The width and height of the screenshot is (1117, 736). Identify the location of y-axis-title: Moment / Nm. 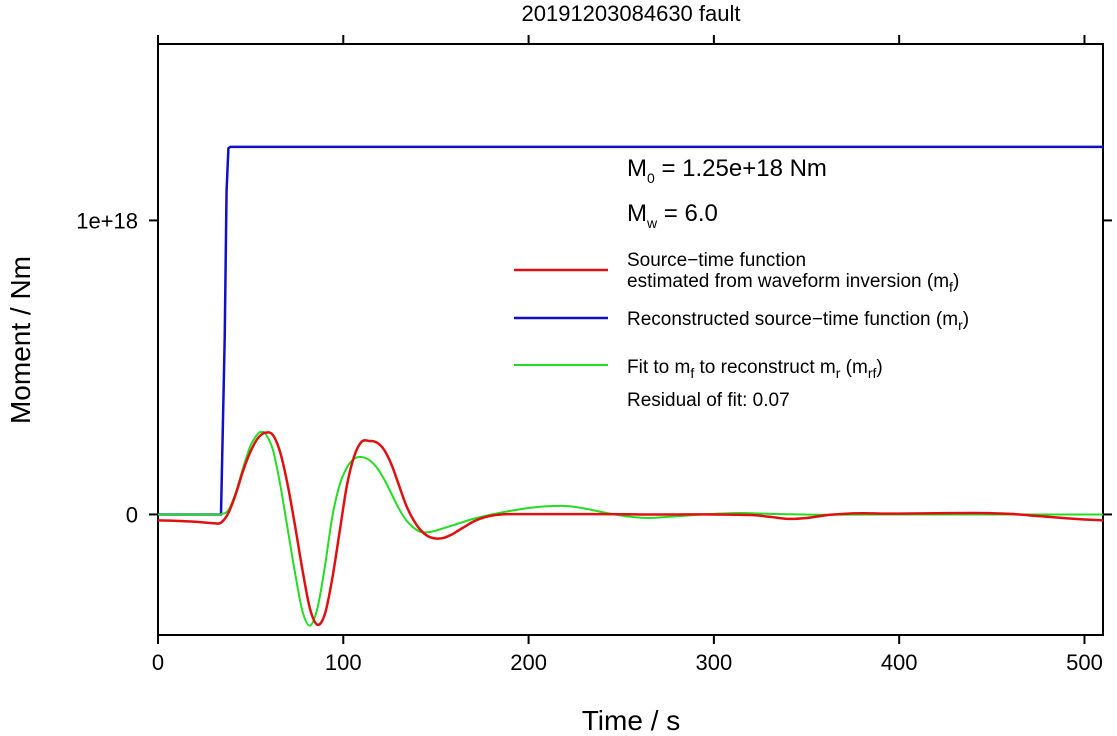
(20, 340).